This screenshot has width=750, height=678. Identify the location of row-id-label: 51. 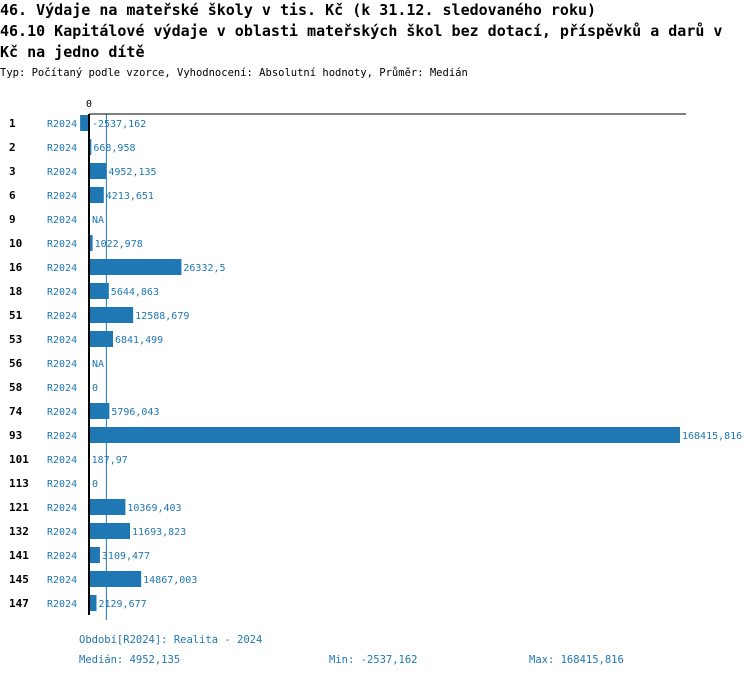
(16, 315).